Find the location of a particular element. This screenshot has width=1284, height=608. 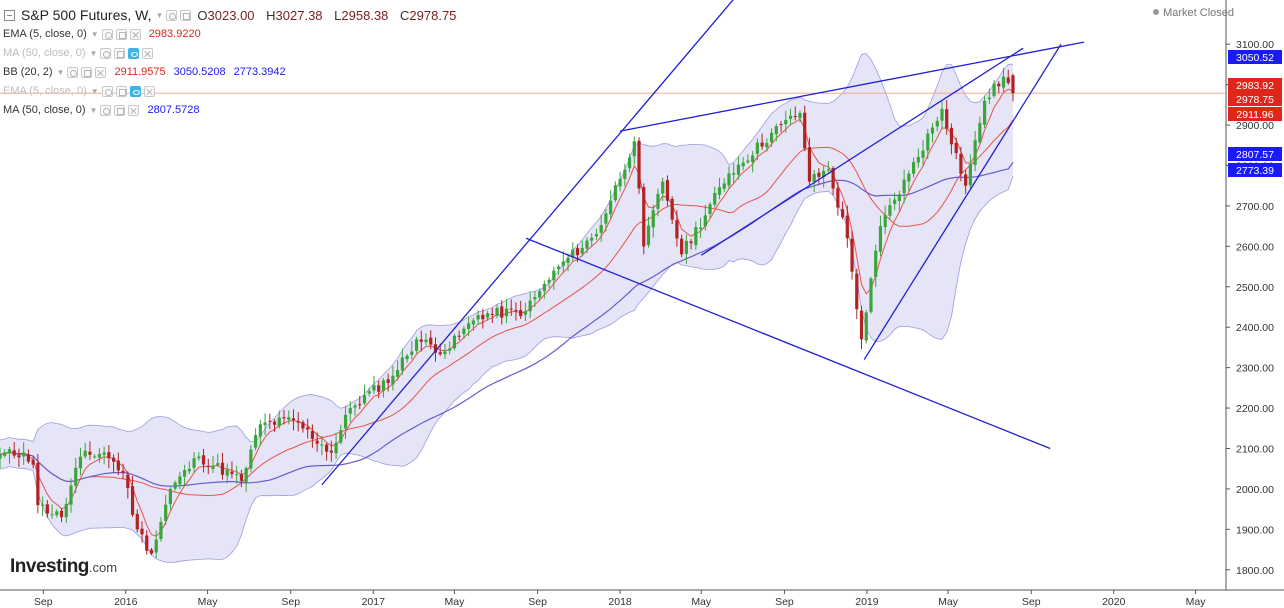

price-tag-label: 2911.96 is located at coordinates (1254, 115).